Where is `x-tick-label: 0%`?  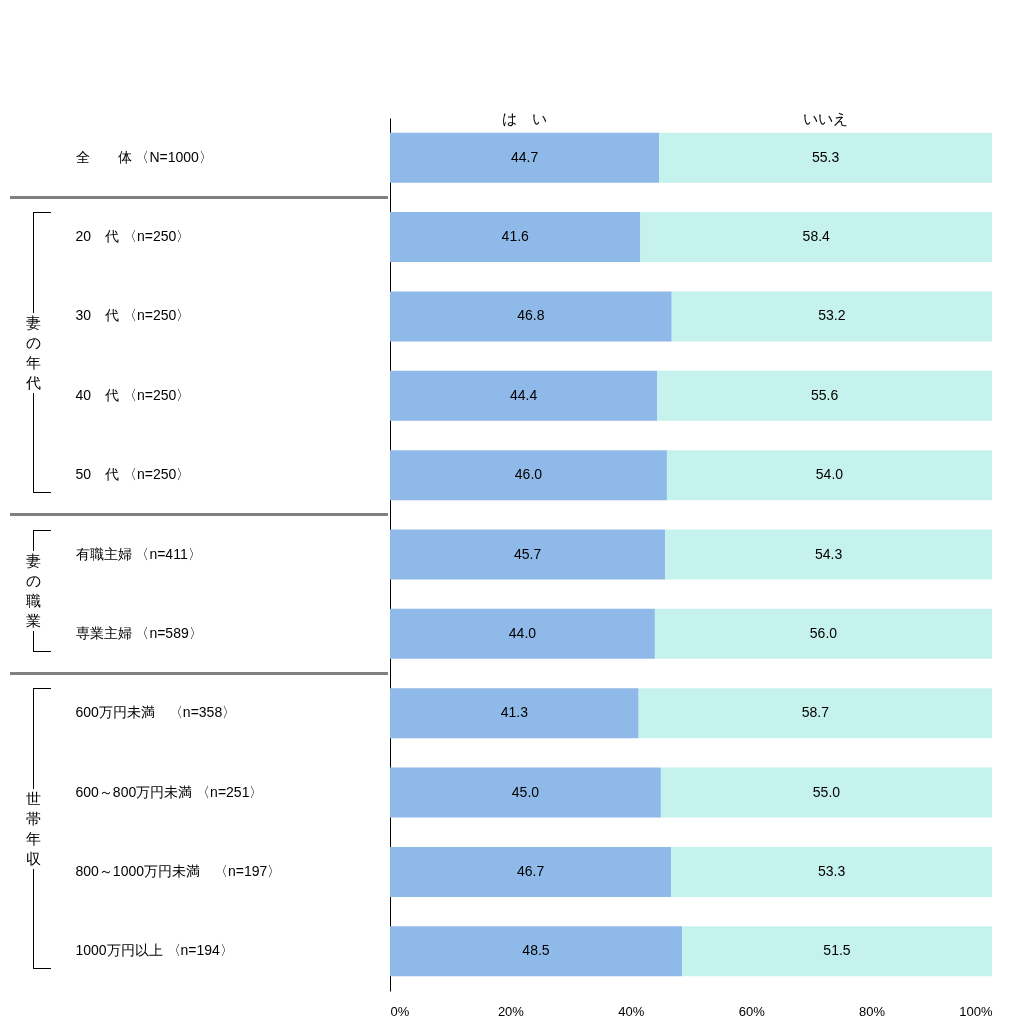 x-tick-label: 0% is located at coordinates (400, 1011).